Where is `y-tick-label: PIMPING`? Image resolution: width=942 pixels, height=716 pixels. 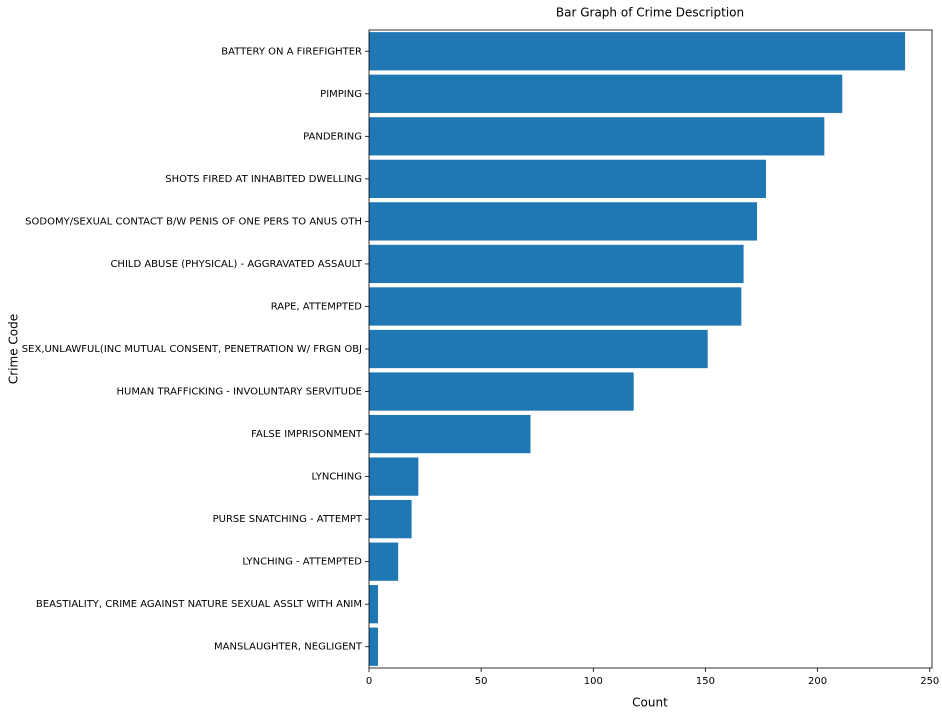
y-tick-label: PIMPING is located at coordinates (341, 94).